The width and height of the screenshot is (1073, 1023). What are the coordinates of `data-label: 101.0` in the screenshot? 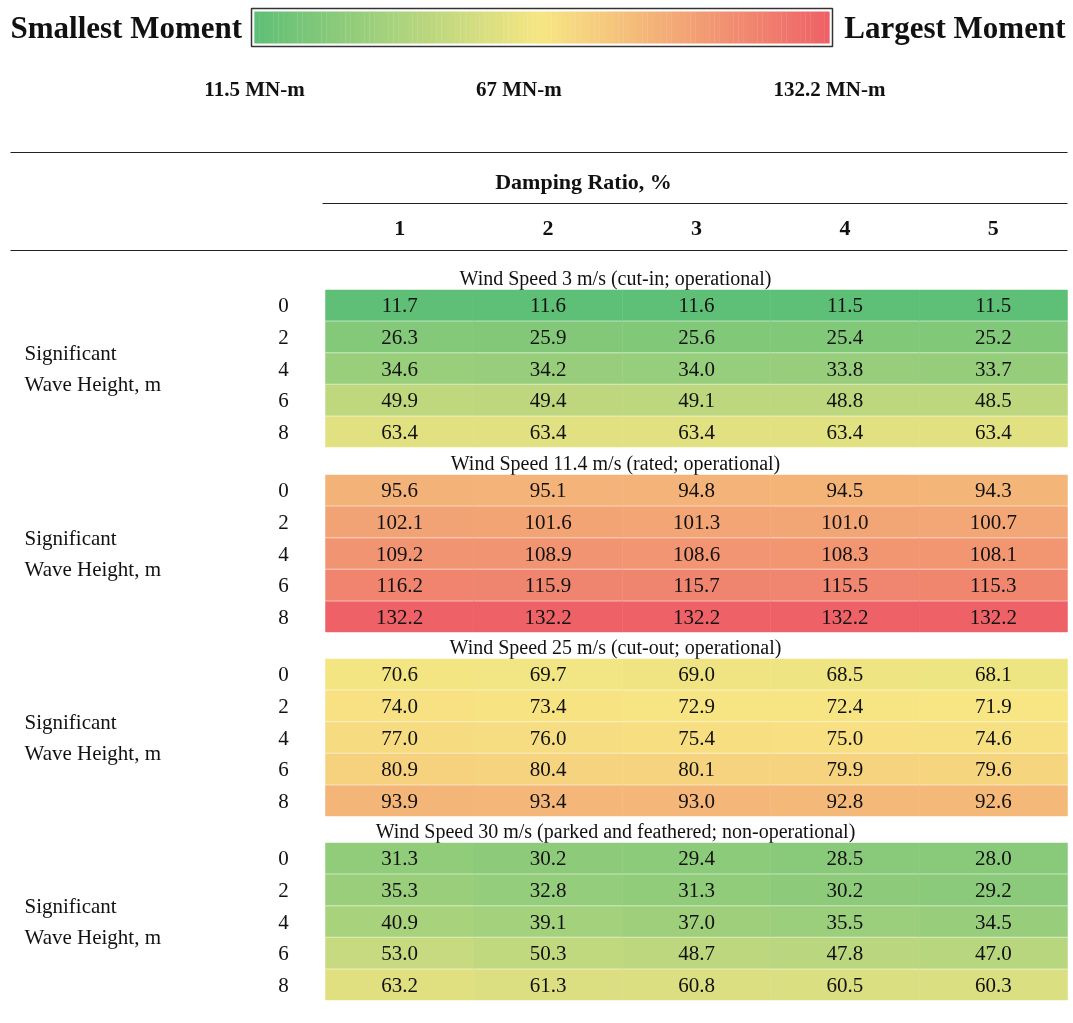 It's located at (845, 521).